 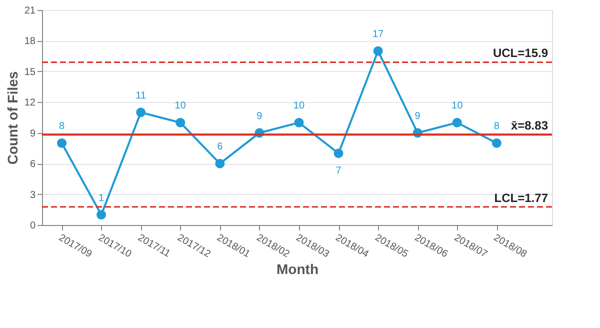 I want to click on ref-line-label: x̄=8.83, so click(x=529, y=125).